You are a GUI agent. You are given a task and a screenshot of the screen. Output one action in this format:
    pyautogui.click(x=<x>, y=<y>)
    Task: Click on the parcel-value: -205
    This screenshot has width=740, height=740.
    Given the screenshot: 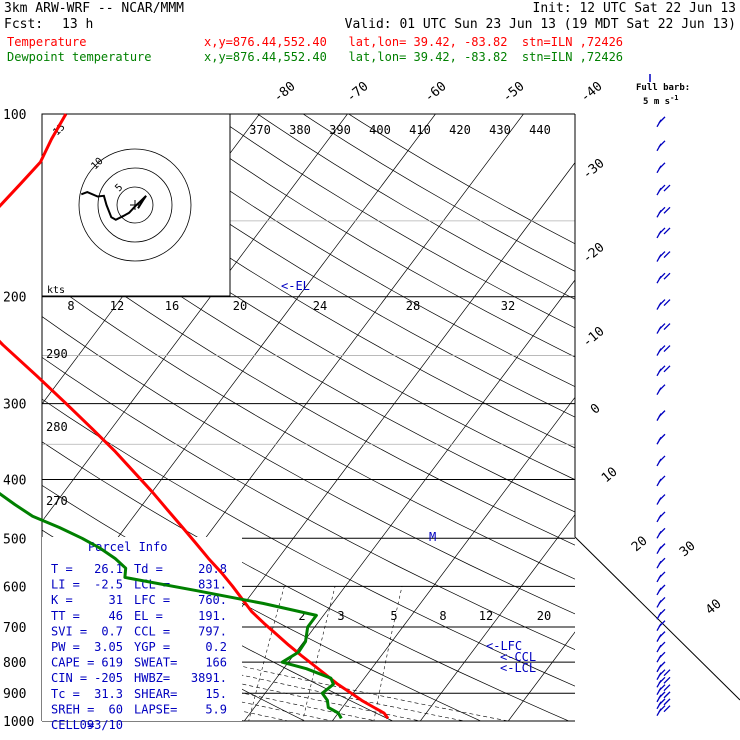 What is the action you would take?
    pyautogui.click(x=108, y=678)
    